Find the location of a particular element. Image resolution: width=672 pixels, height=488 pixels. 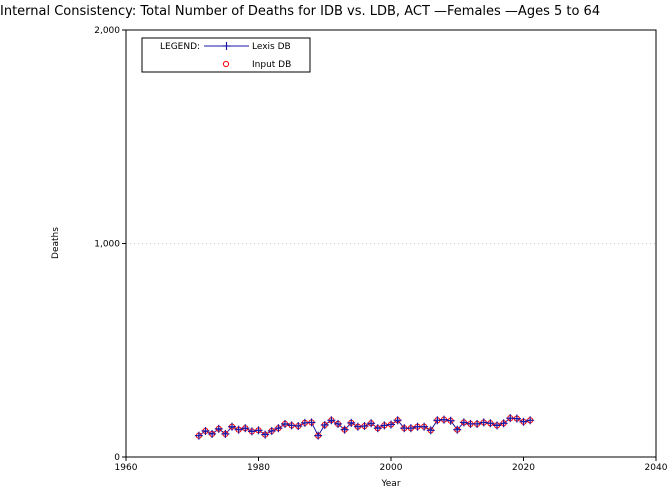

x-axis: 1960 1980 2000 2020 2040 is located at coordinates (391, 465).